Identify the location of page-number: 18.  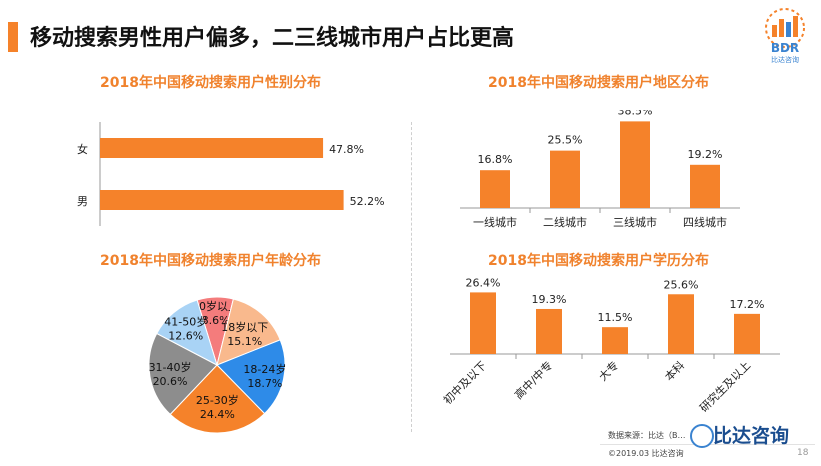
(803, 453).